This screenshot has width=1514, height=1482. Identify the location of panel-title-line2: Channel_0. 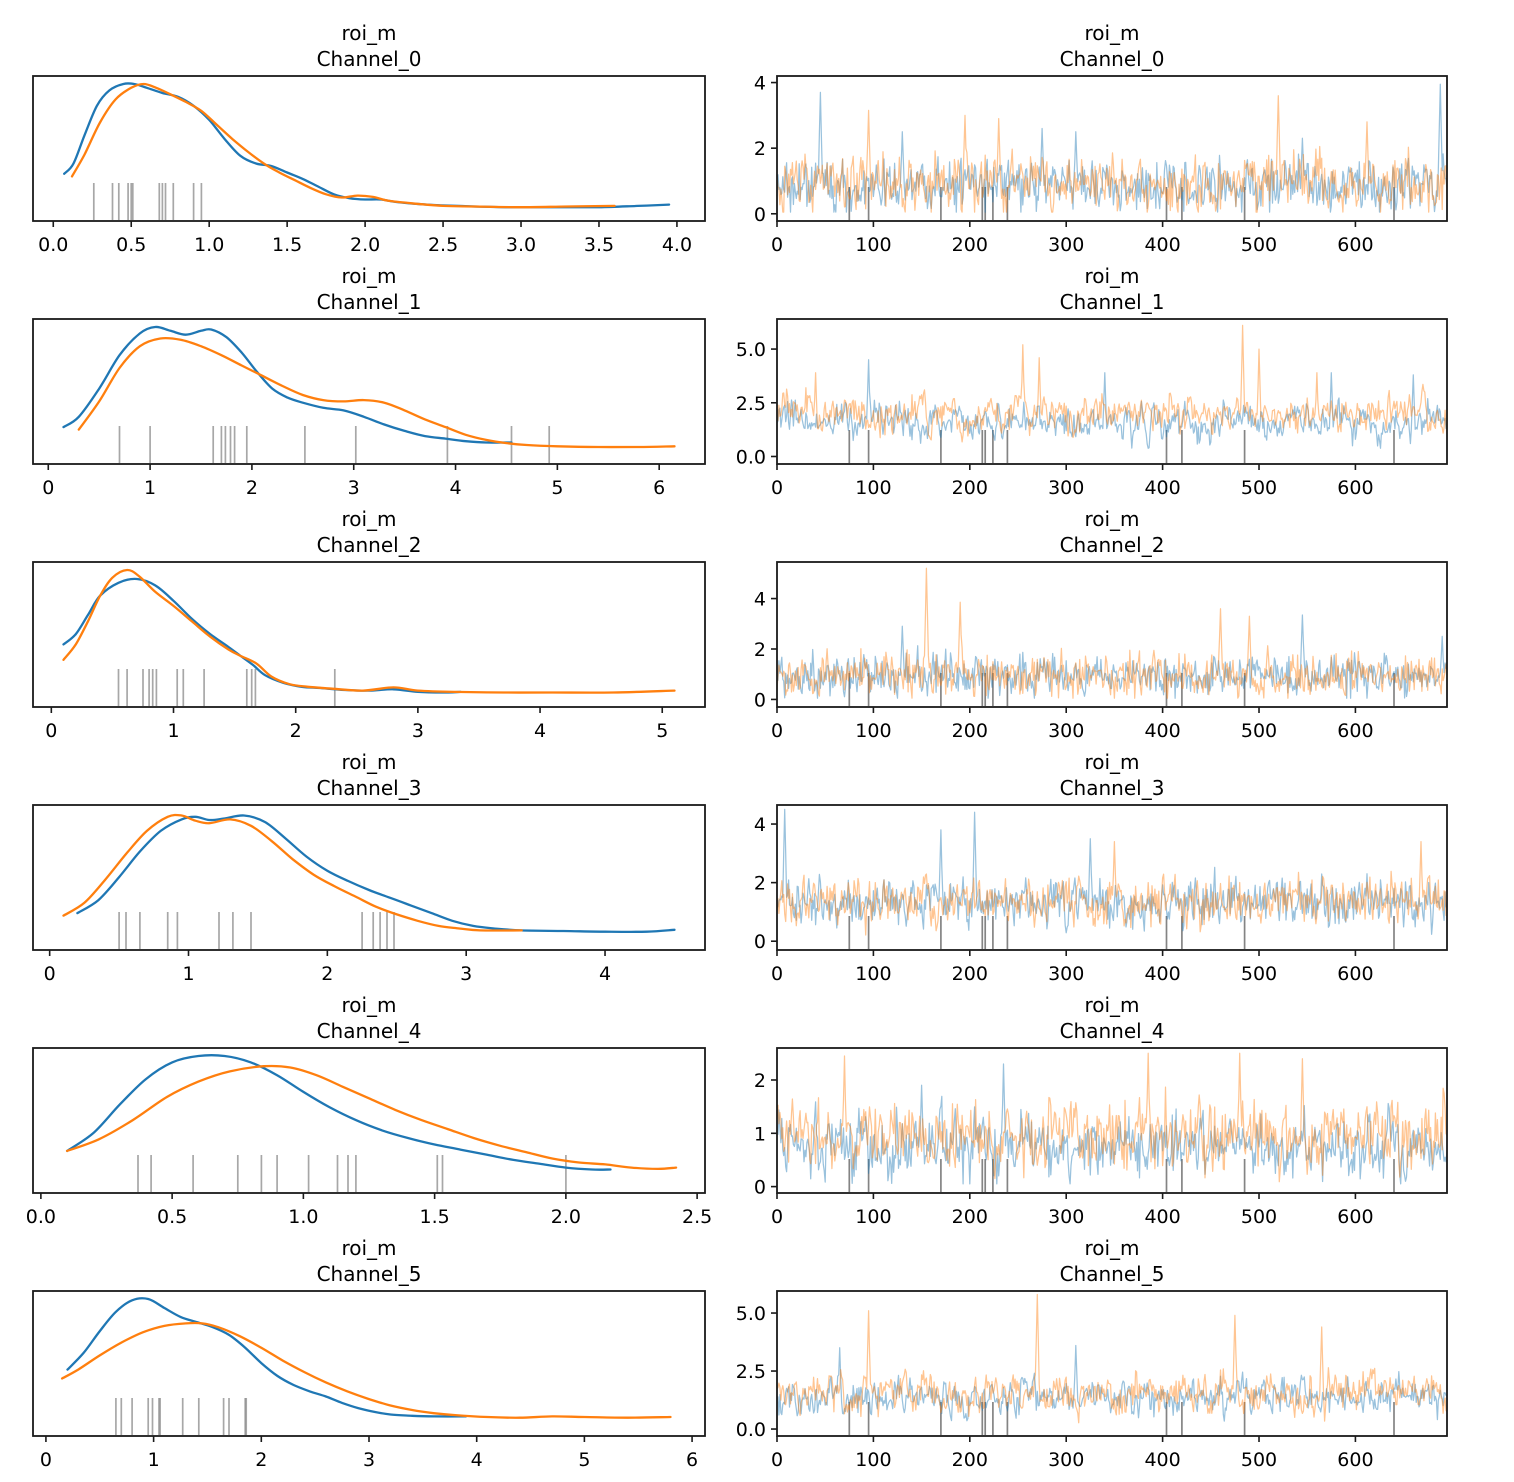
(369, 59).